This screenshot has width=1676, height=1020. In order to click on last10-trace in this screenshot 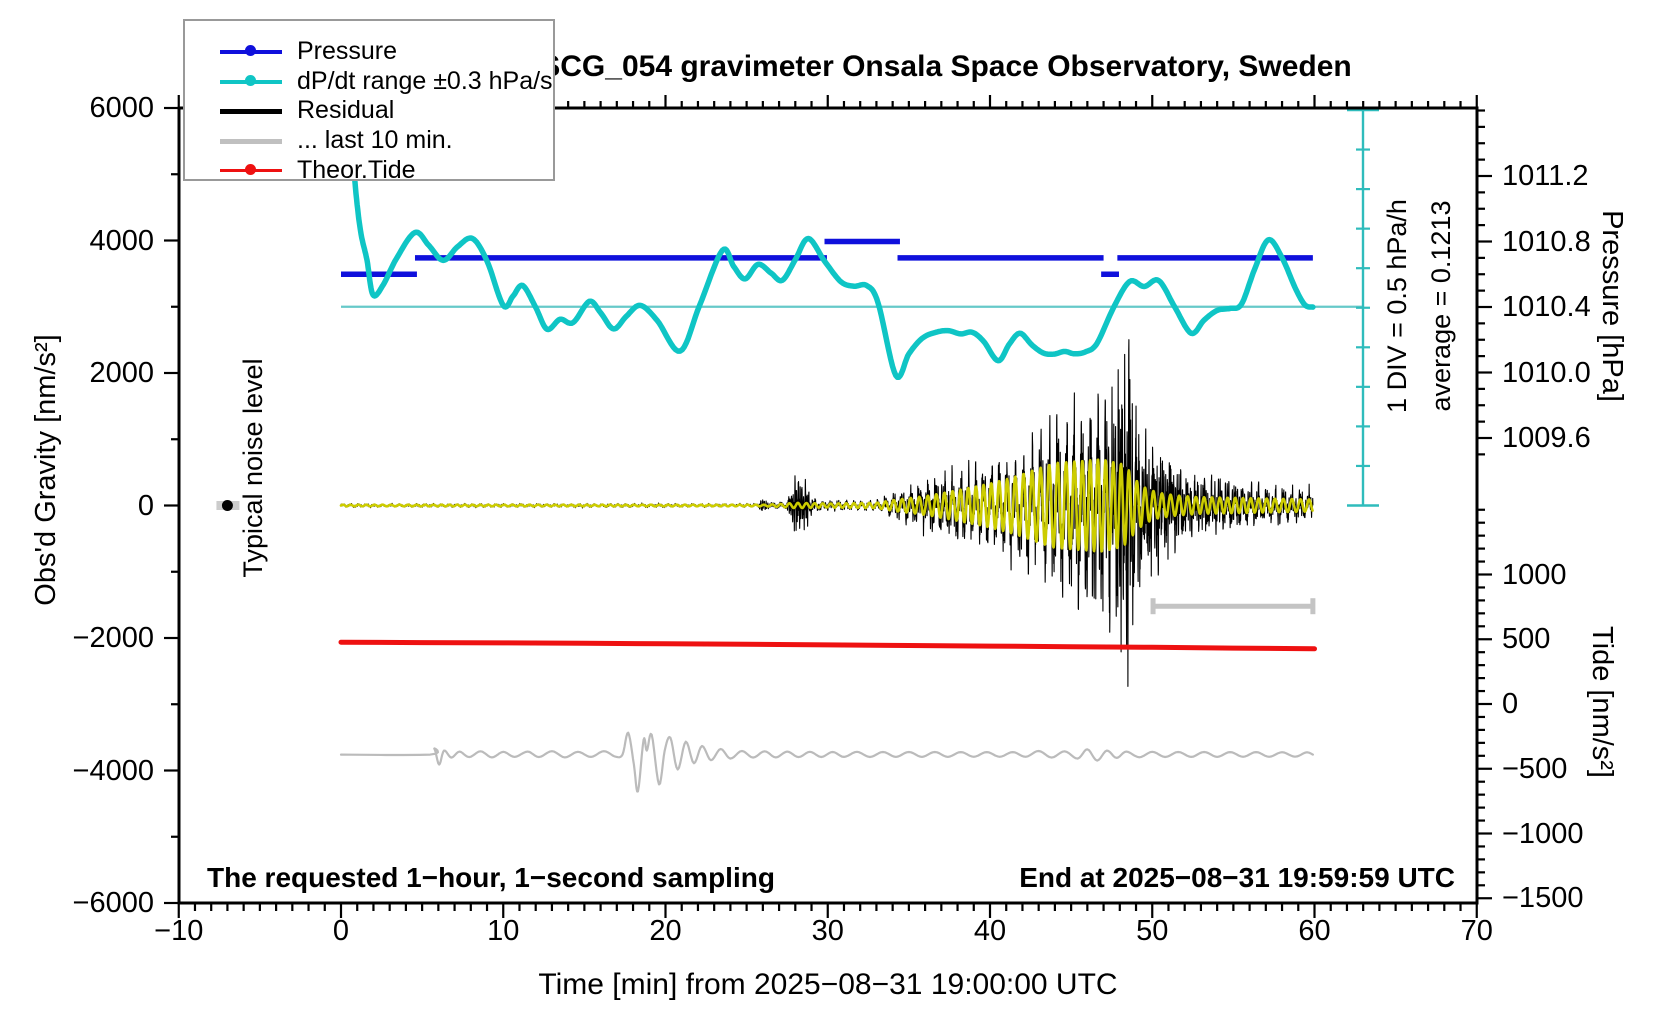, I will do `click(826, 762)`.